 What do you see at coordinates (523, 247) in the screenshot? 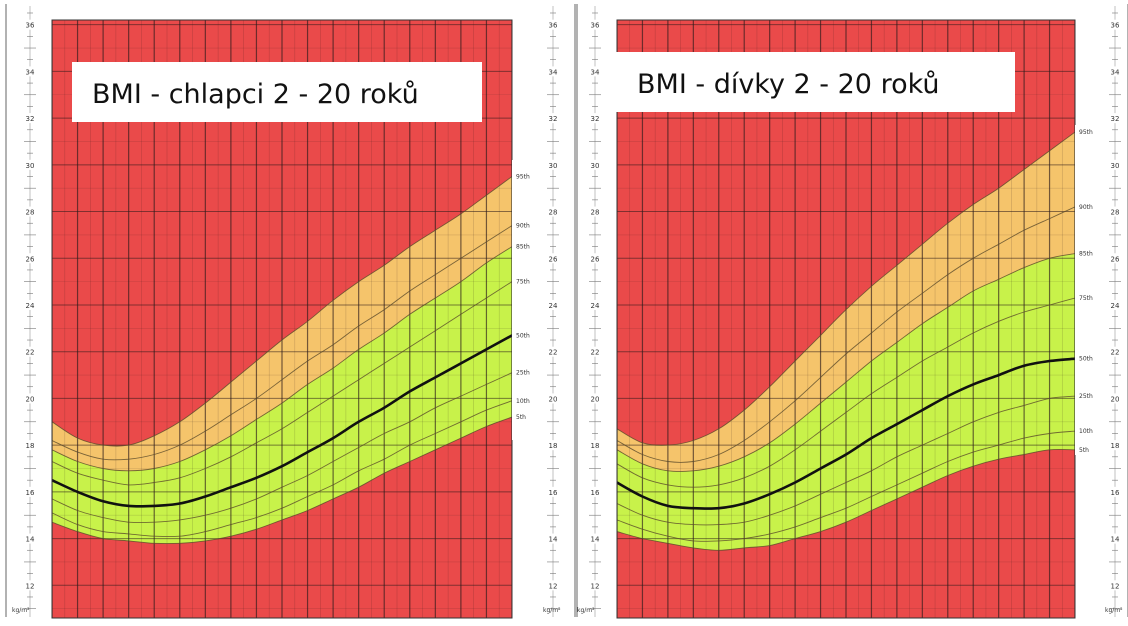
I see `percentile-label-85th: 85th` at bounding box center [523, 247].